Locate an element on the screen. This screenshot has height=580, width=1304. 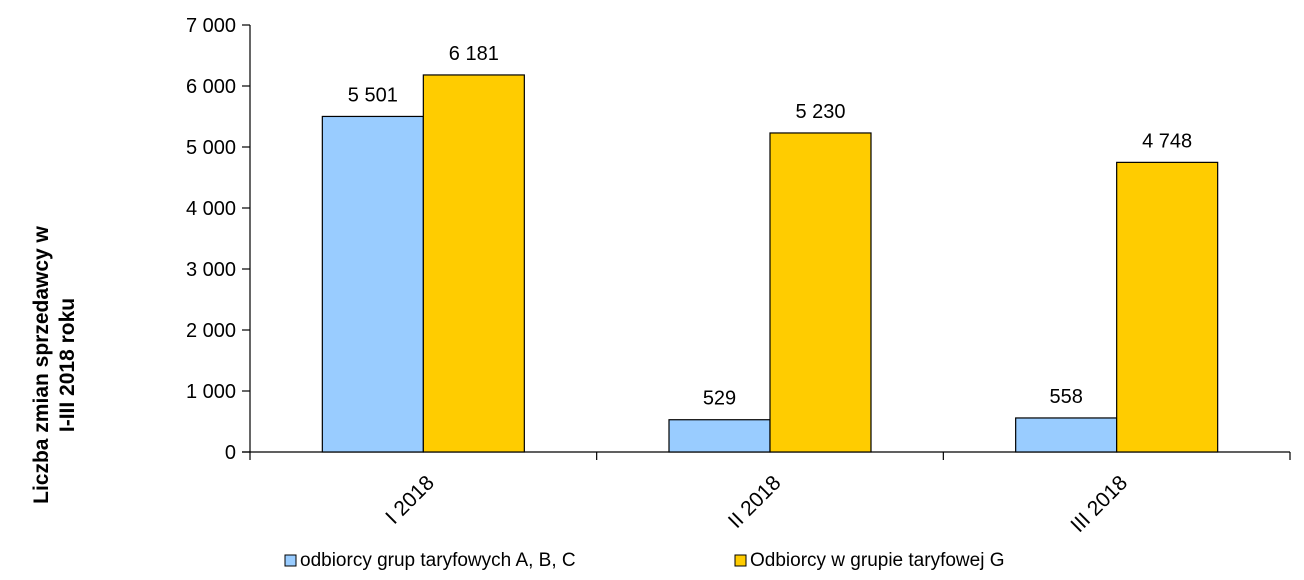
data-label: 558 is located at coordinates (1065, 397).